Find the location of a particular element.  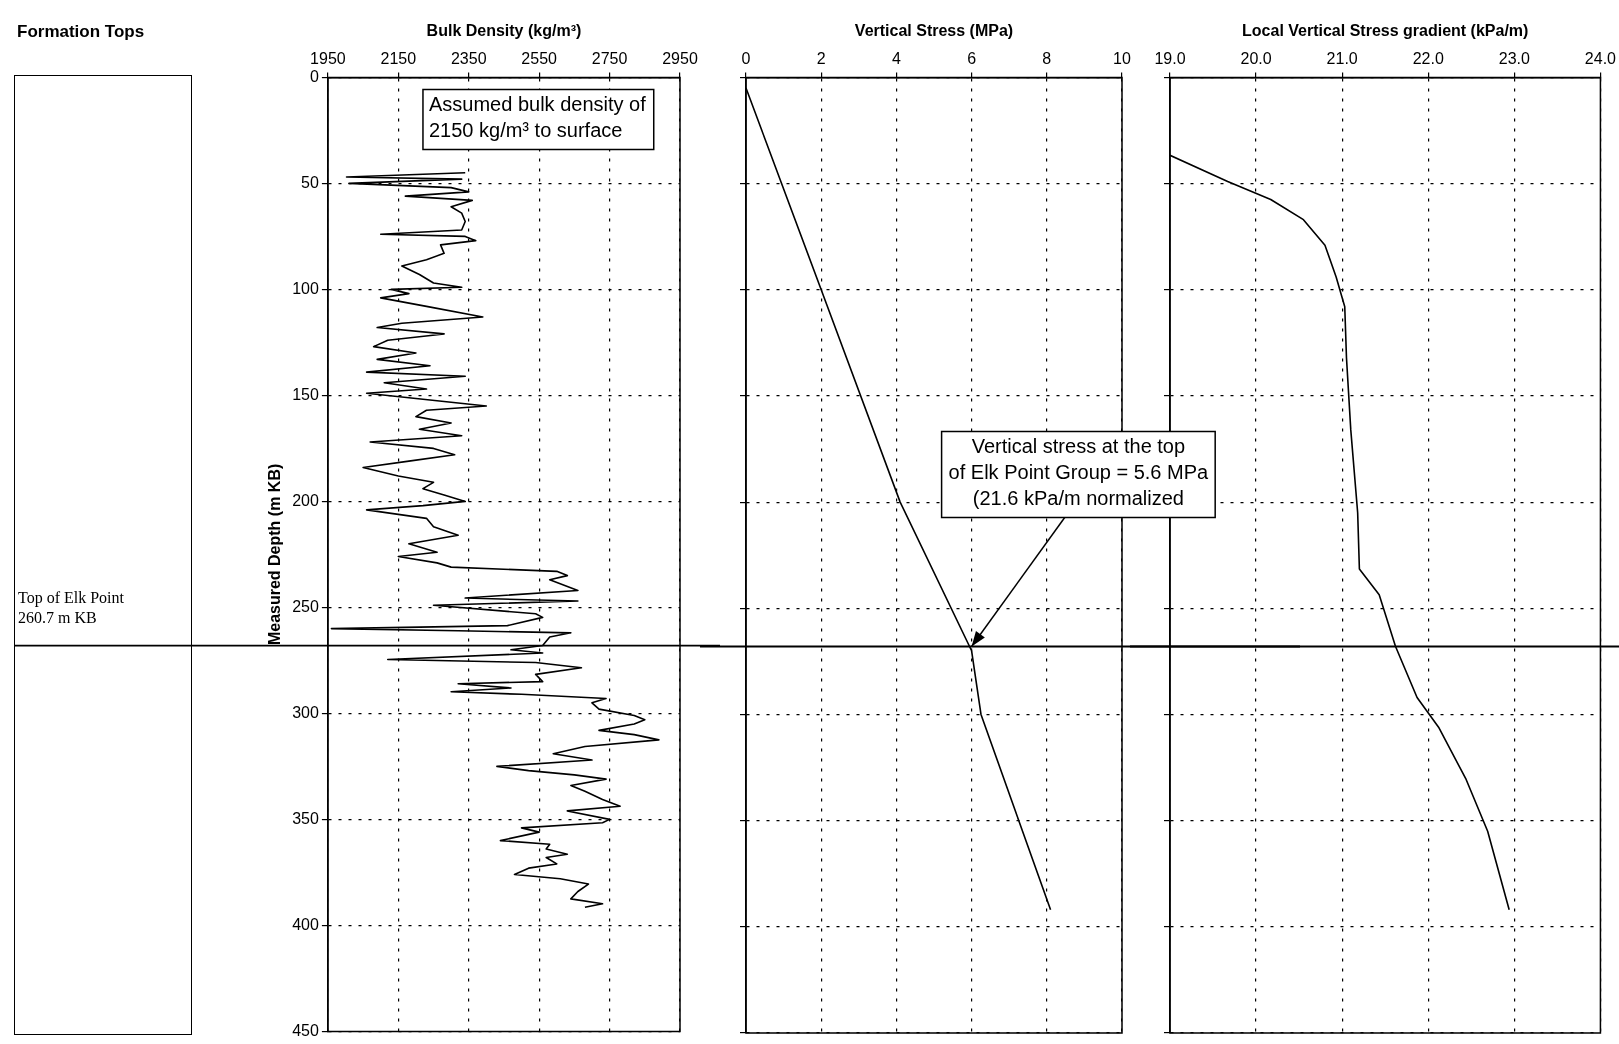

y-tick-label: 250 is located at coordinates (305, 606).